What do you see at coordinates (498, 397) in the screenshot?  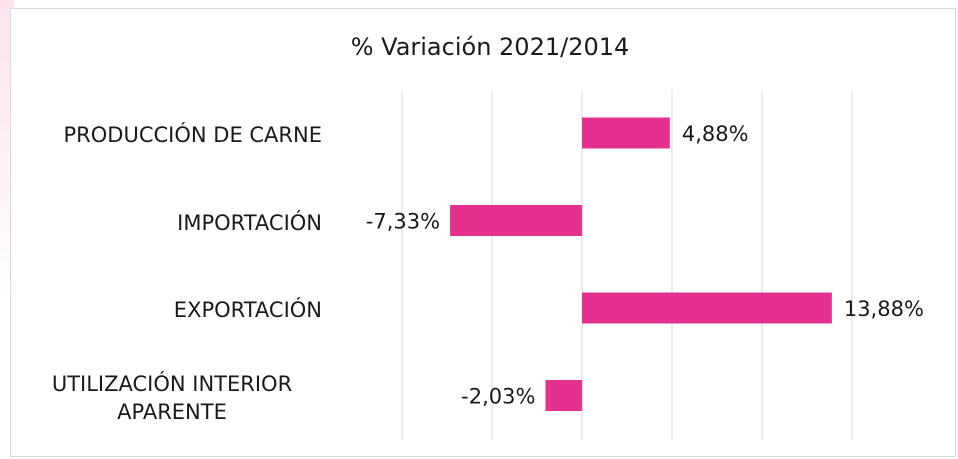 I see `value-label: -2,03%` at bounding box center [498, 397].